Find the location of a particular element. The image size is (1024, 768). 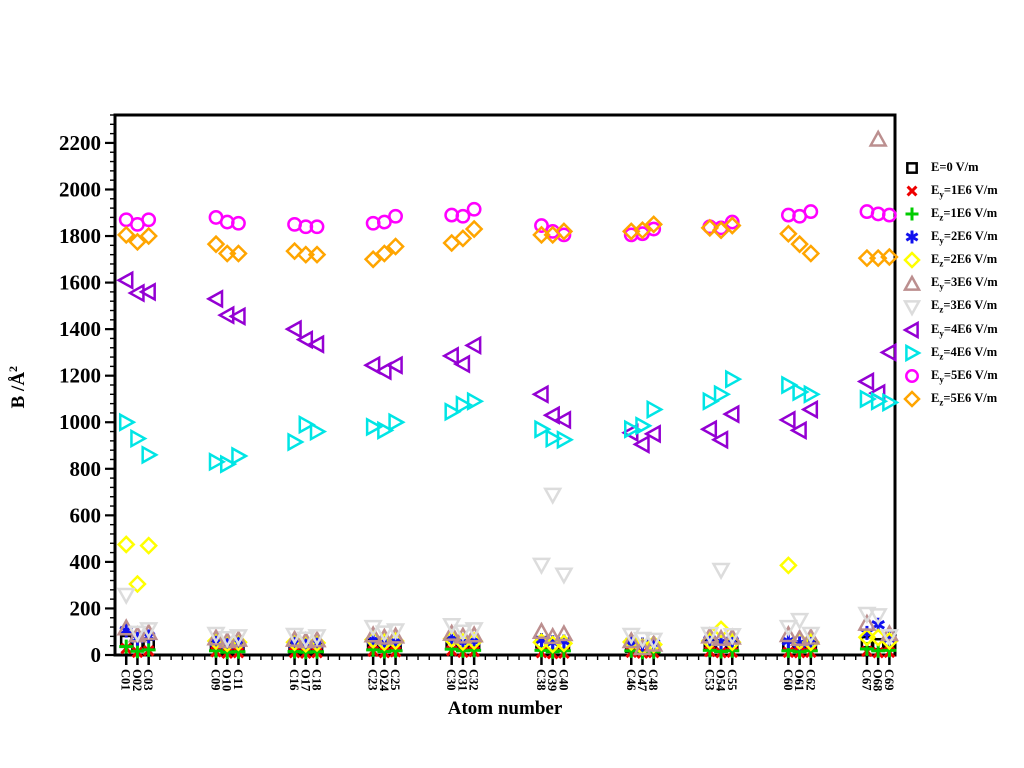

legend-label: Ey=5E6 V/m is located at coordinates (964, 376).